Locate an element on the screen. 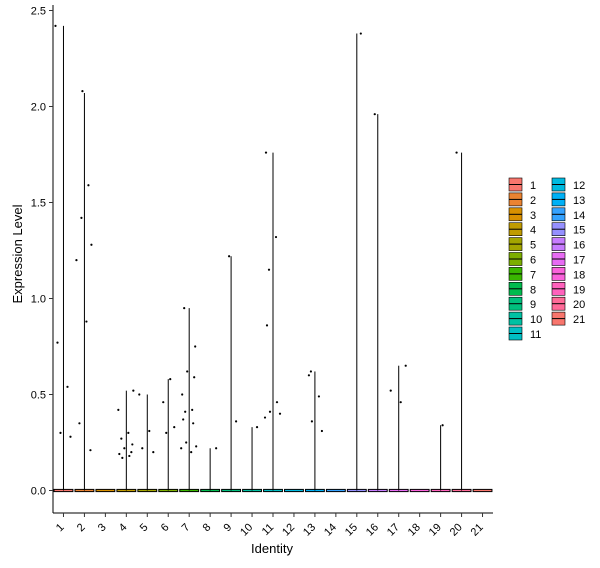 Image resolution: width=600 pixels, height=568 pixels. legend-label-9: 9 is located at coordinates (533, 305).